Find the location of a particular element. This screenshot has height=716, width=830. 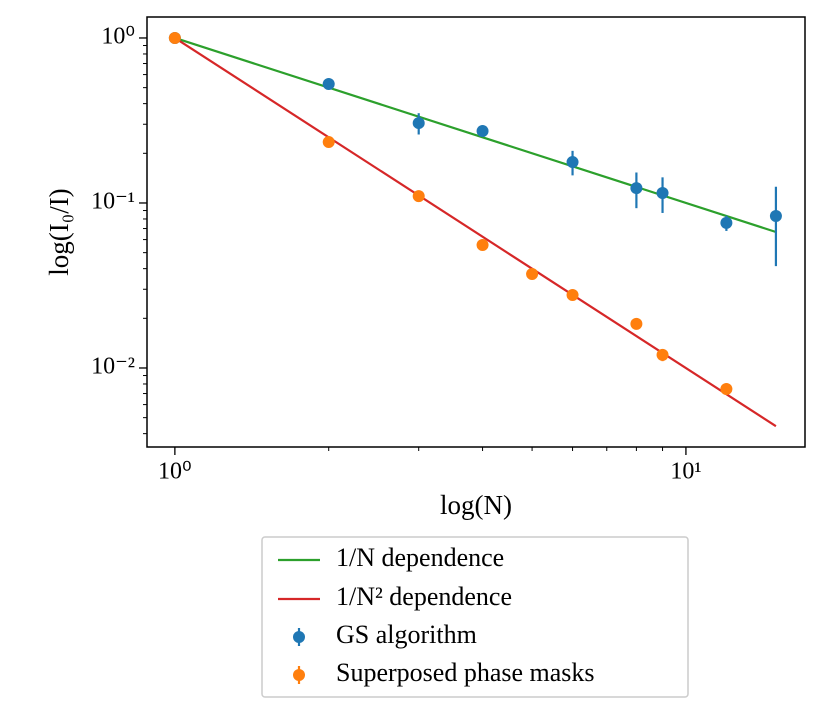

legend-label: GS algorithm is located at coordinates (406, 634).